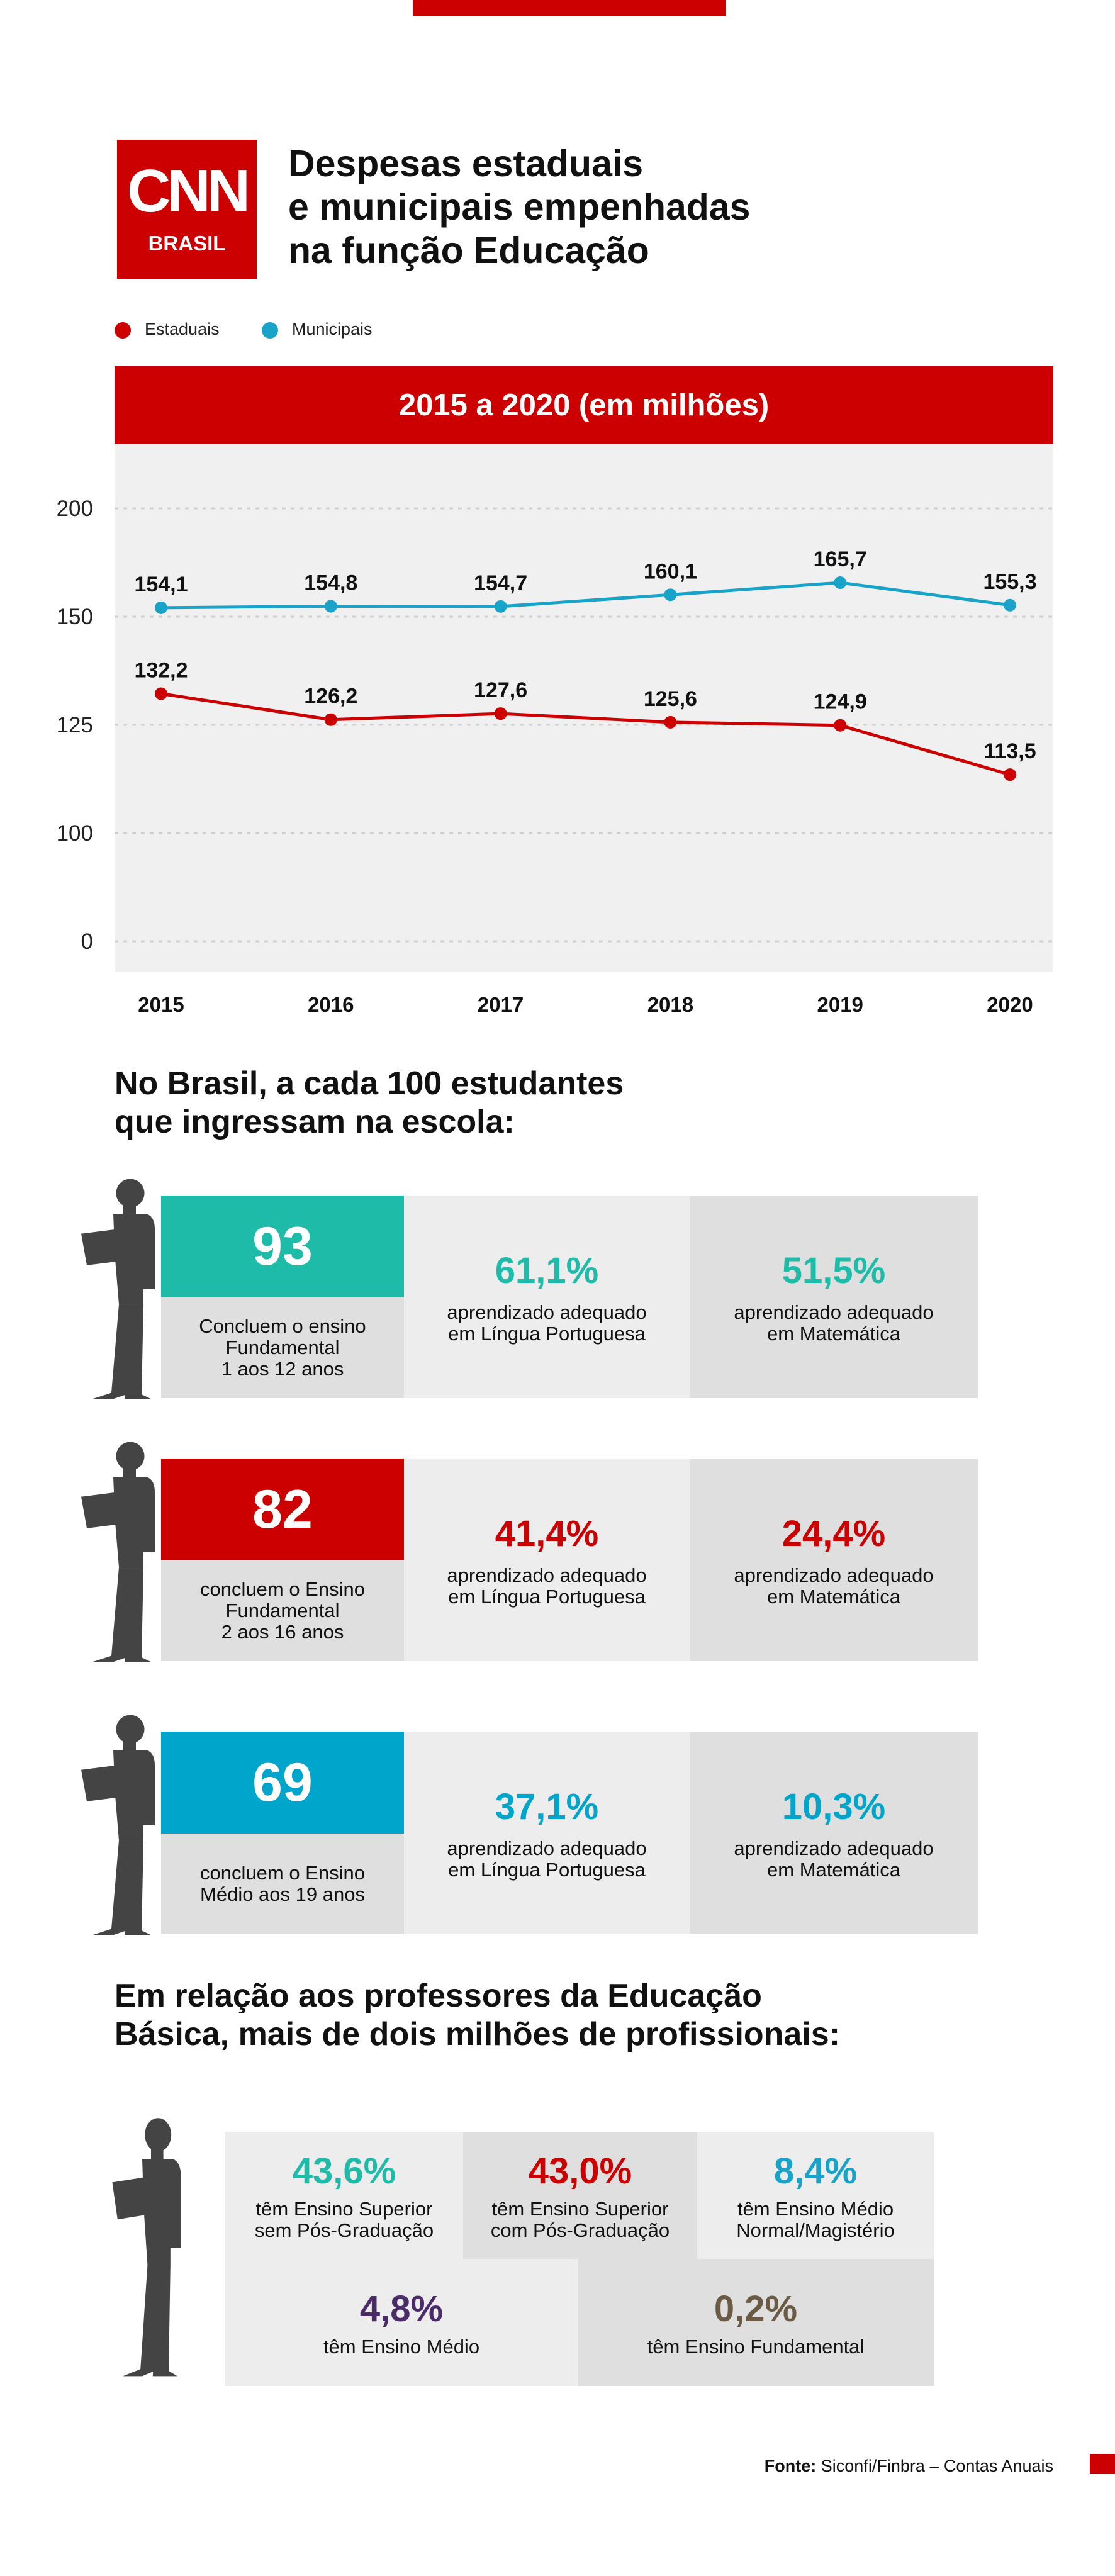 This screenshot has width=1115, height=2576. Describe the element at coordinates (332, 329) in the screenshot. I see `legend-label-municipais: Municipais` at that location.